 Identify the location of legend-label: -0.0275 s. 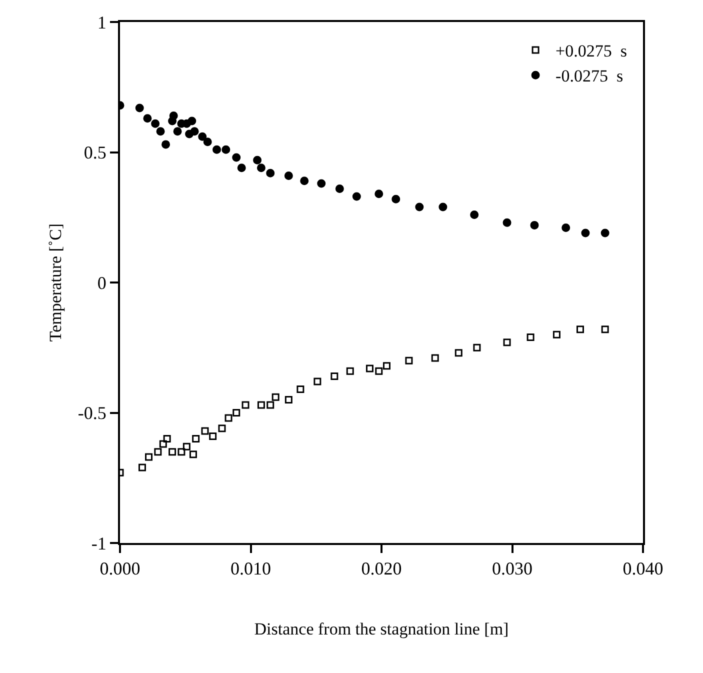
(590, 76).